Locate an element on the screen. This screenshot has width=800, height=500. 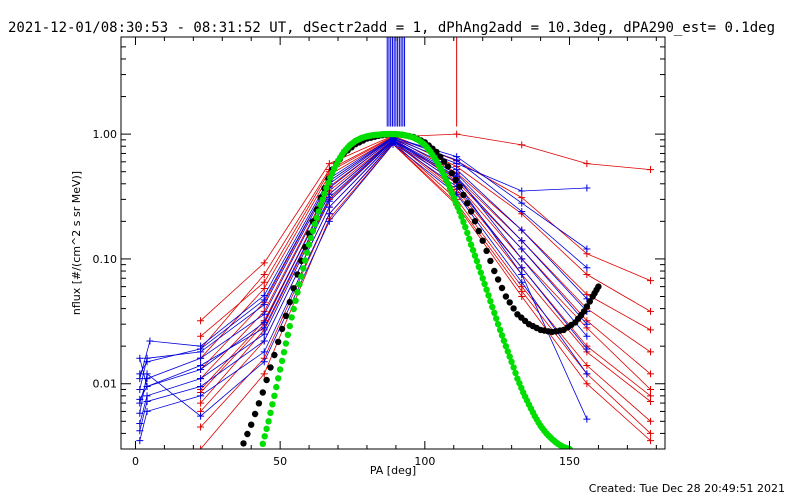
y-tick-label-2: 1.00 is located at coordinates (105, 134).